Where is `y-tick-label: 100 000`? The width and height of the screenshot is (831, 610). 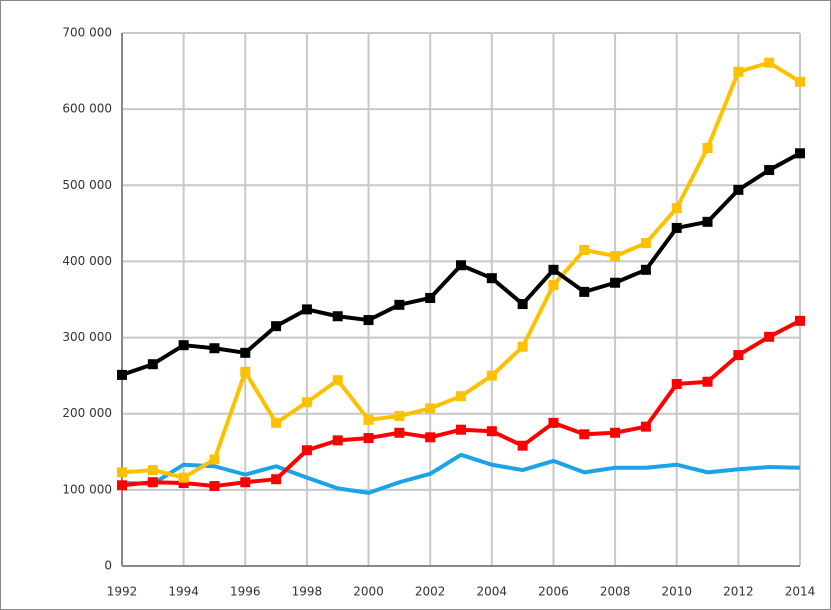 y-tick-label: 100 000 is located at coordinates (87, 489).